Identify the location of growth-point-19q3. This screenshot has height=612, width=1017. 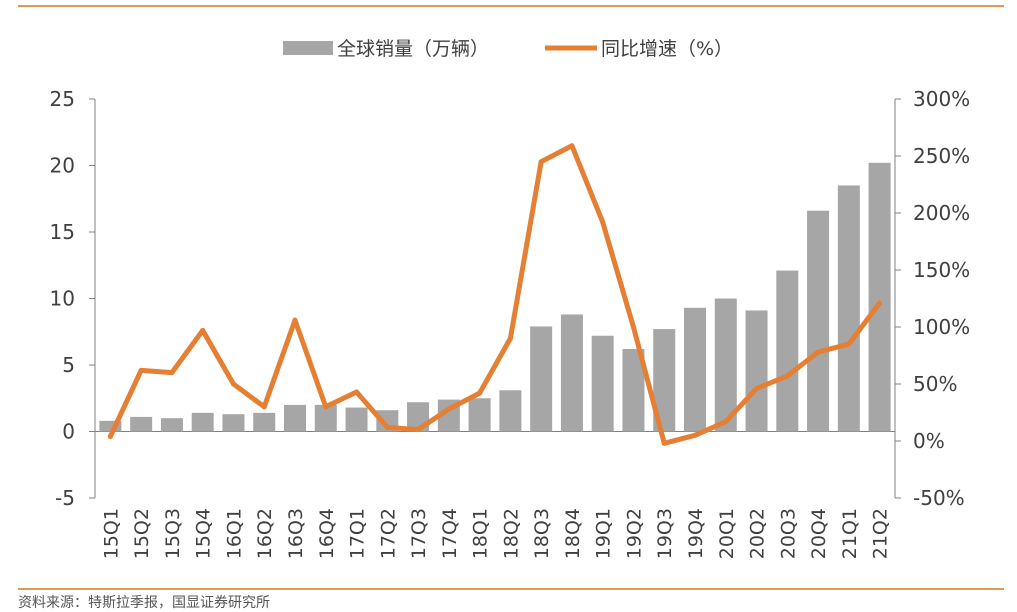
(664, 443).